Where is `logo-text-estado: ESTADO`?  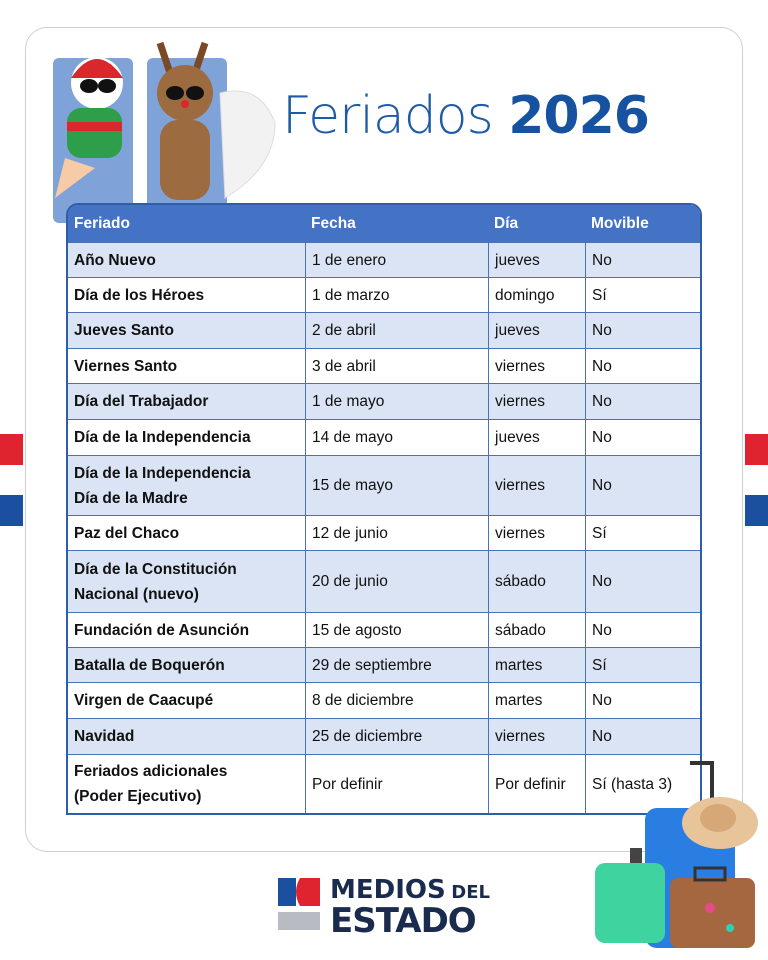 logo-text-estado: ESTADO is located at coordinates (403, 921).